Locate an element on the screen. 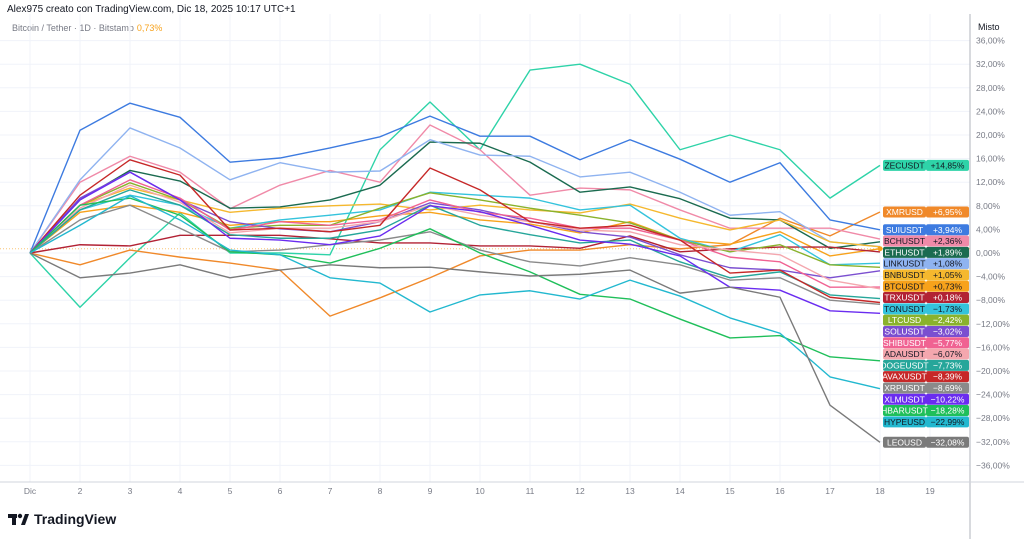 The image size is (1024, 539). series-tag-name: HYPEUSD is located at coordinates (904, 422).